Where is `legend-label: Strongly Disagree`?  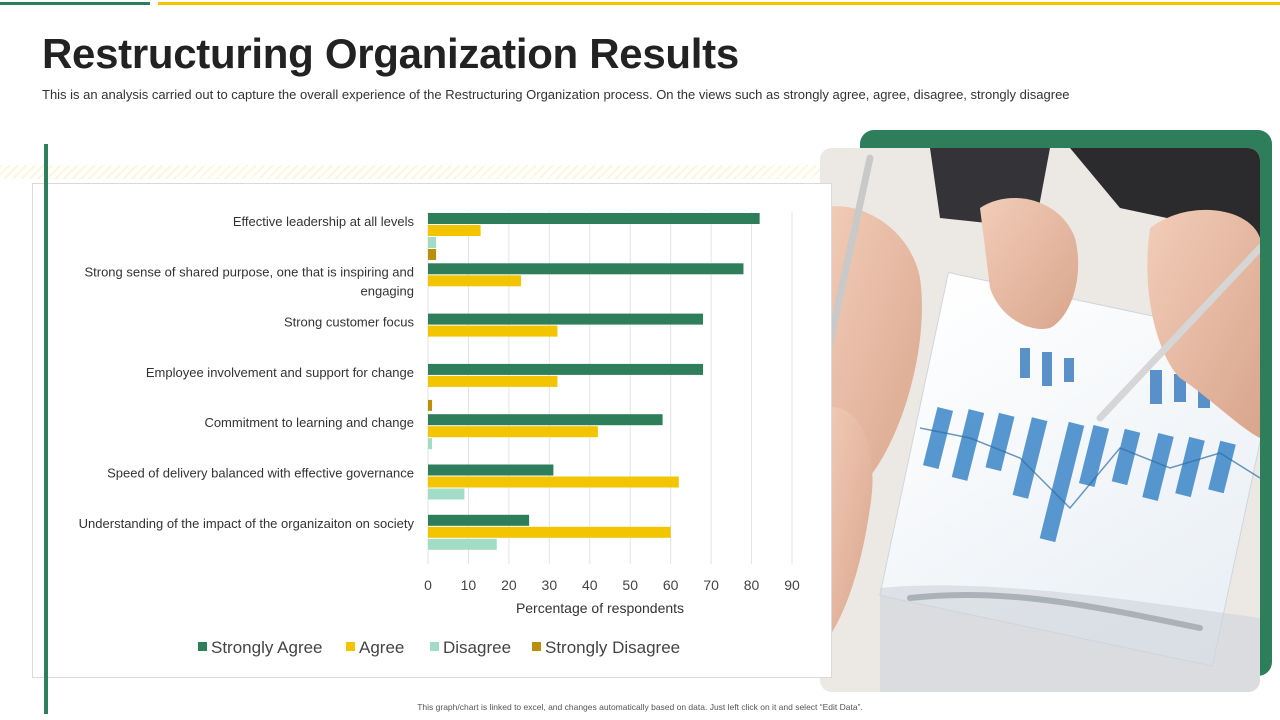
legend-label: Strongly Disagree is located at coordinates (612, 647).